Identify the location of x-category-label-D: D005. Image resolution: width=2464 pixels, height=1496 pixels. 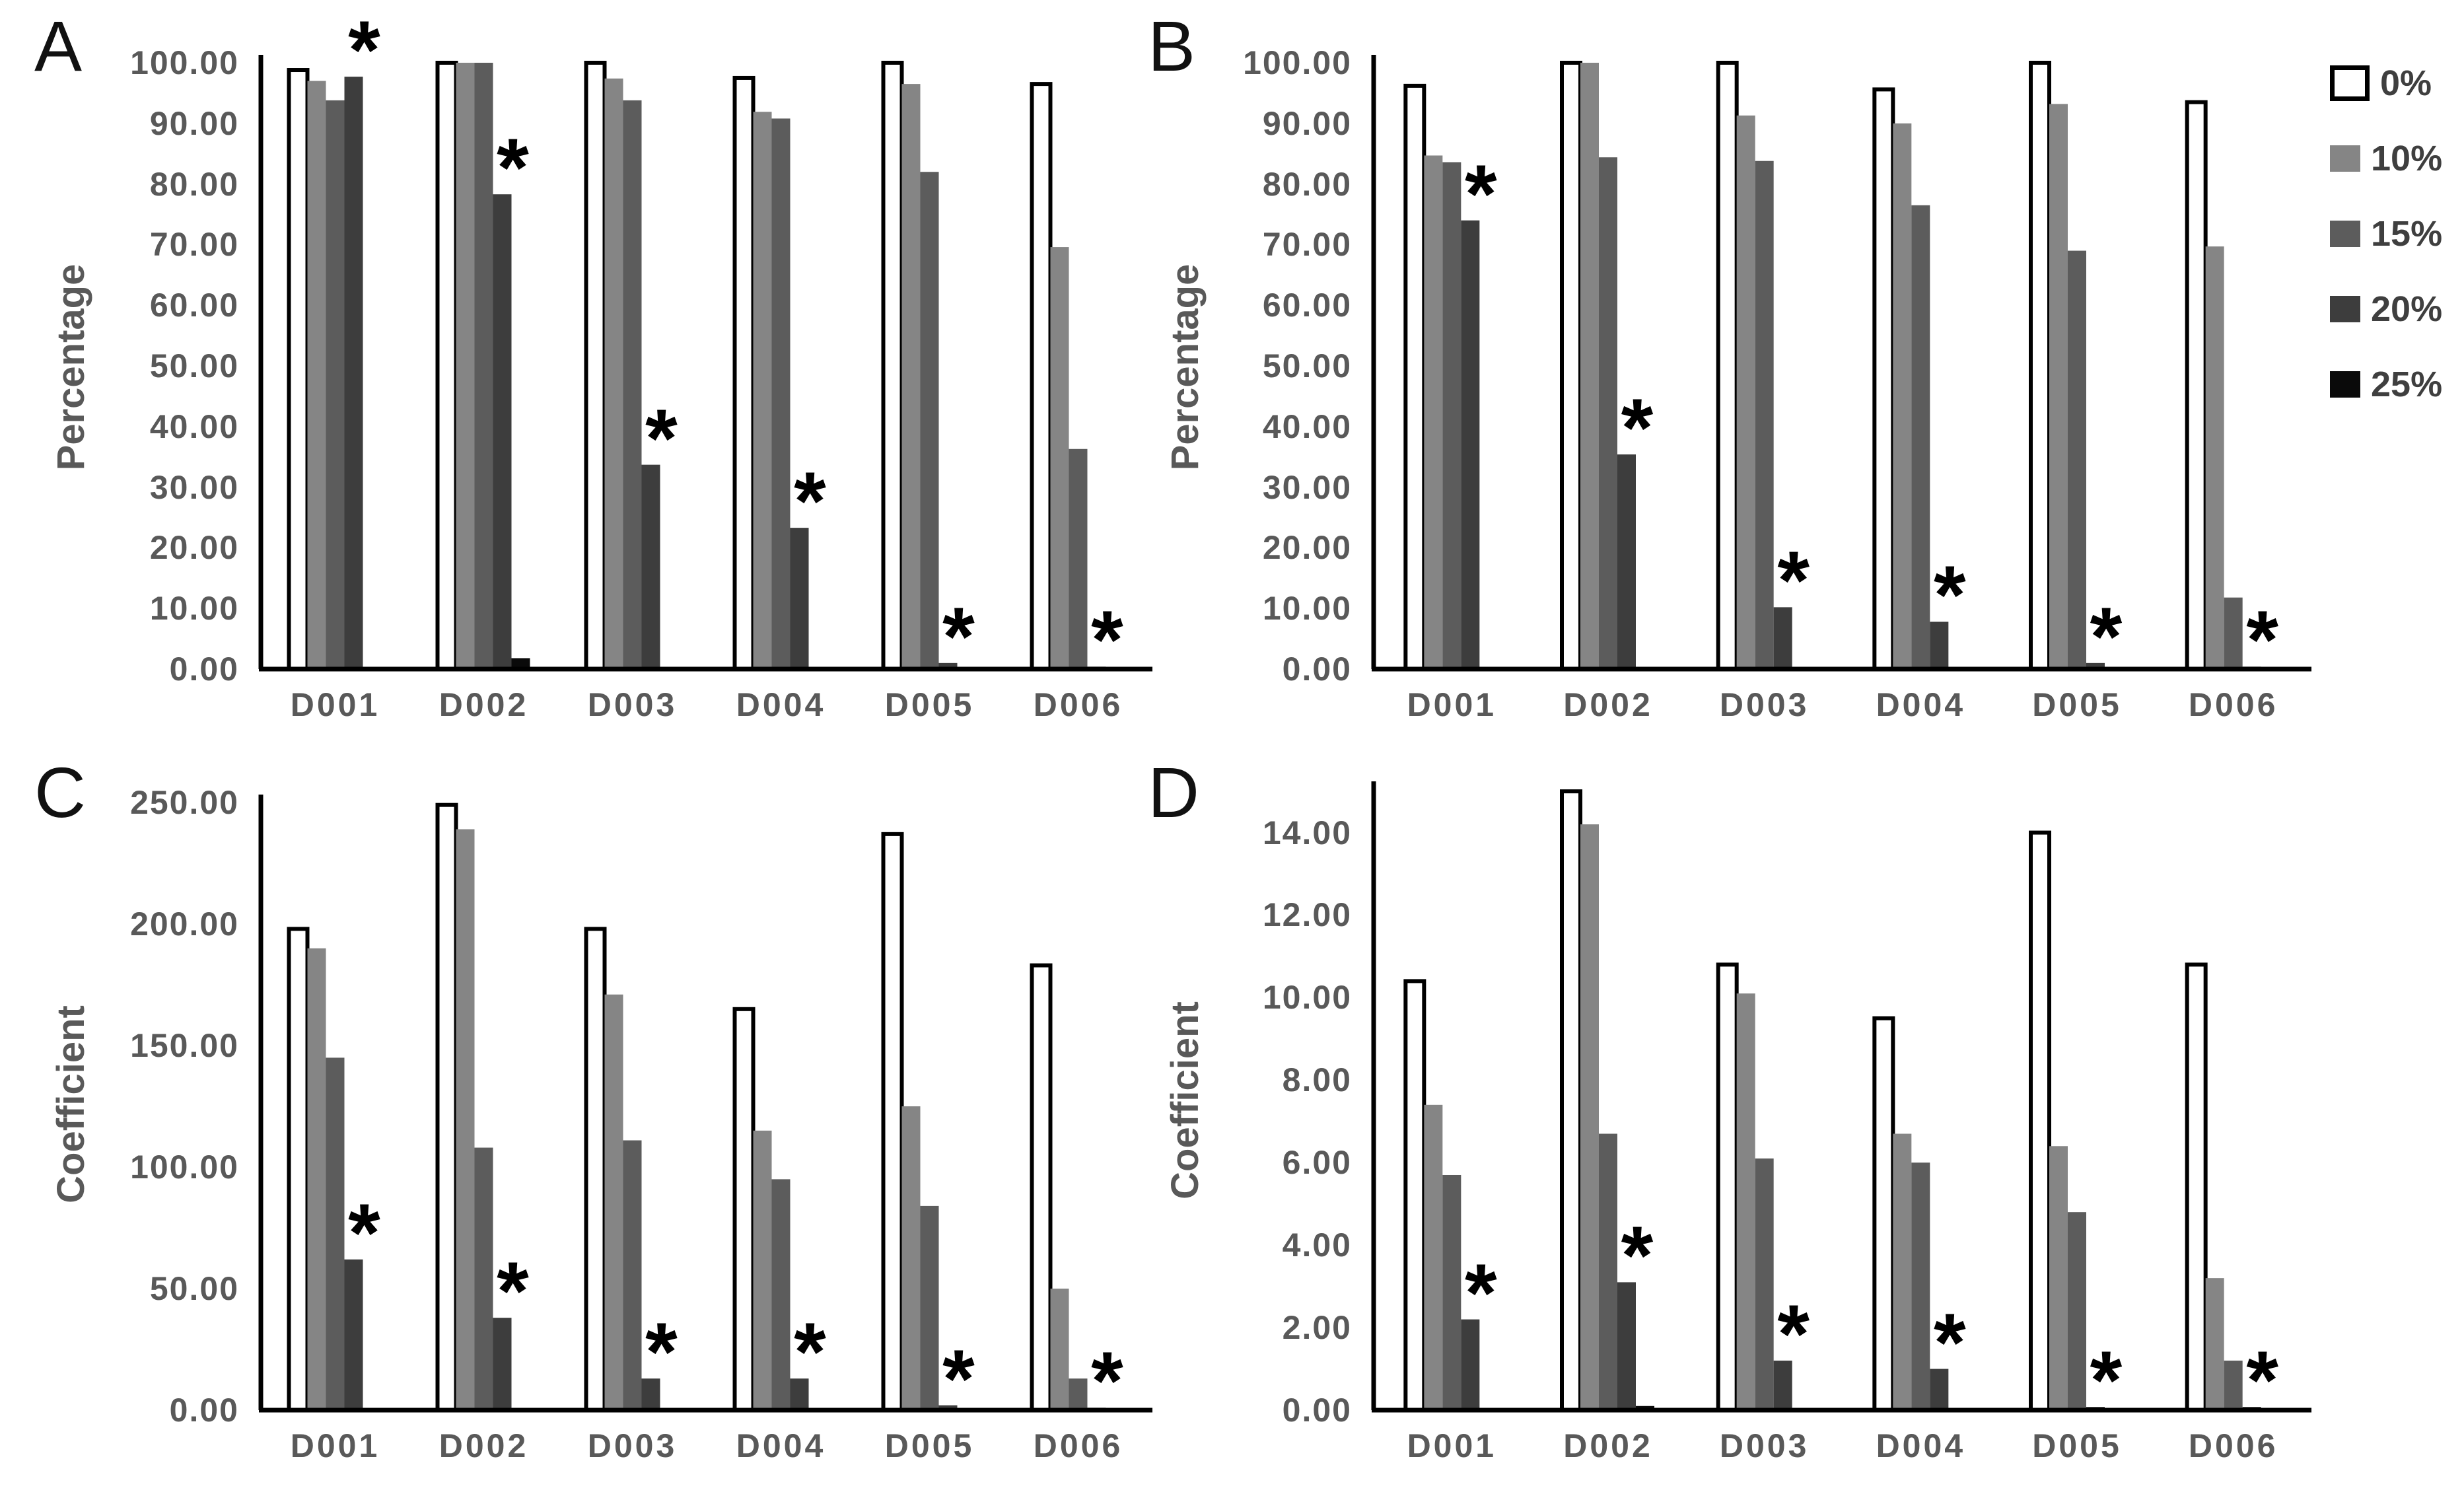
(2077, 1445).